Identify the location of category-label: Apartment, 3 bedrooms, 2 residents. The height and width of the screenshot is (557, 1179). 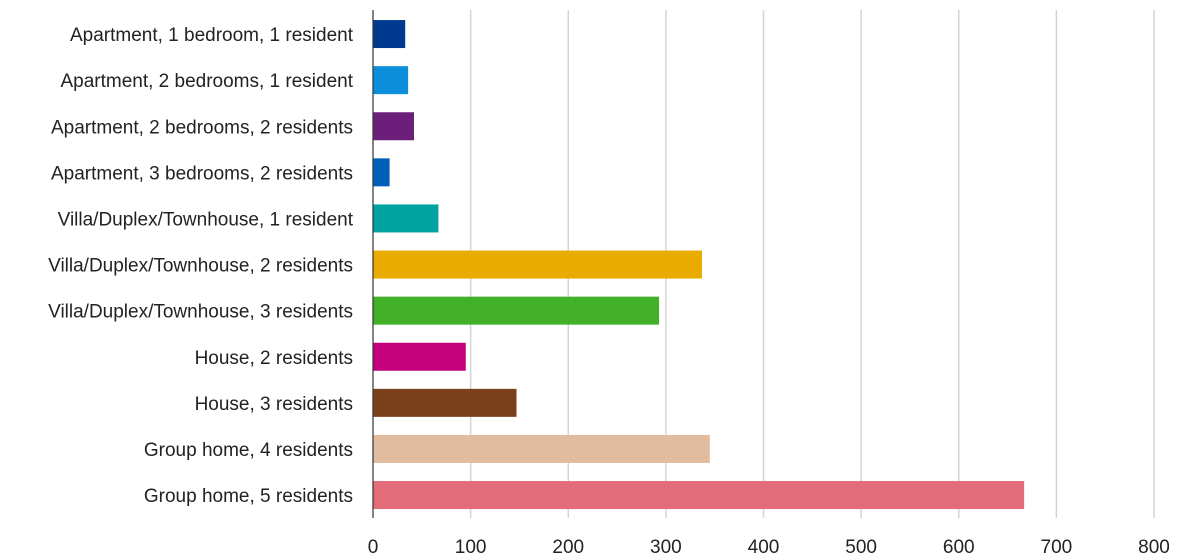
(202, 173).